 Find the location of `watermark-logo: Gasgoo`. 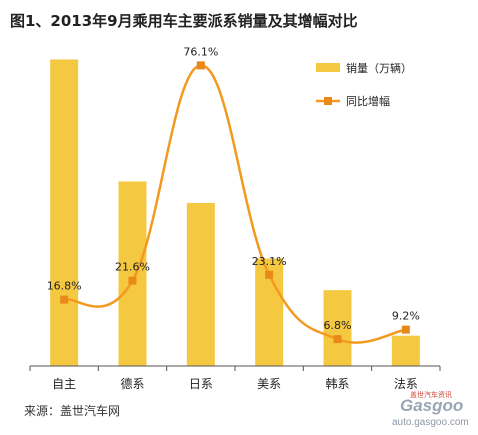

watermark-logo: Gasgoo is located at coordinates (432, 405).